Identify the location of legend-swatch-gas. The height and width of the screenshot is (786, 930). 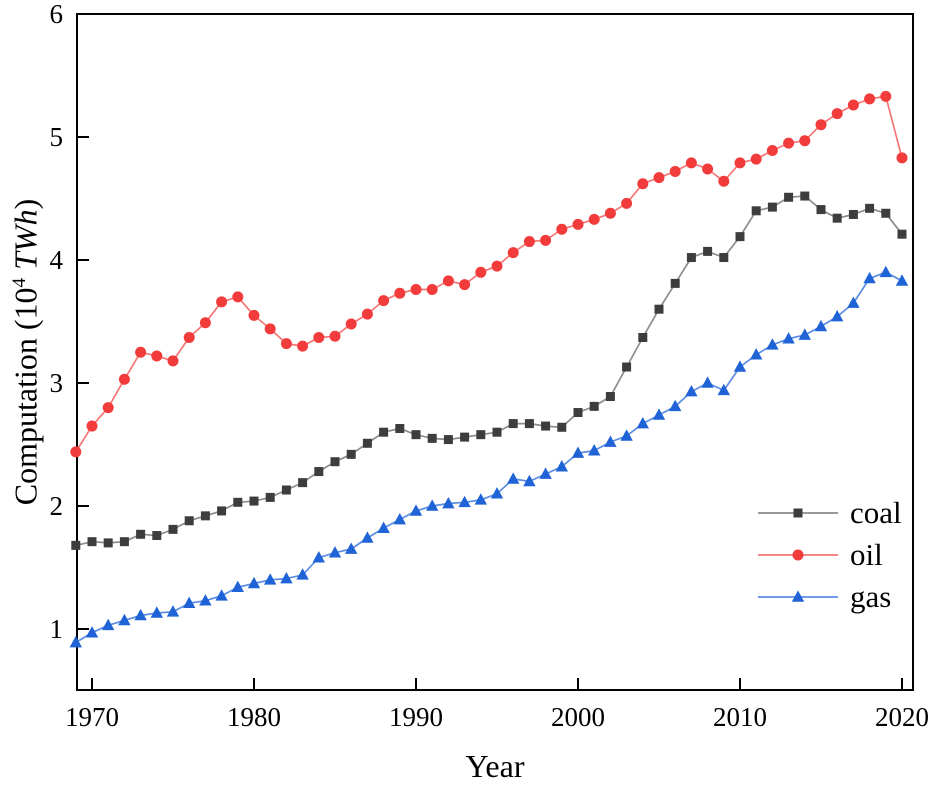
(798, 596).